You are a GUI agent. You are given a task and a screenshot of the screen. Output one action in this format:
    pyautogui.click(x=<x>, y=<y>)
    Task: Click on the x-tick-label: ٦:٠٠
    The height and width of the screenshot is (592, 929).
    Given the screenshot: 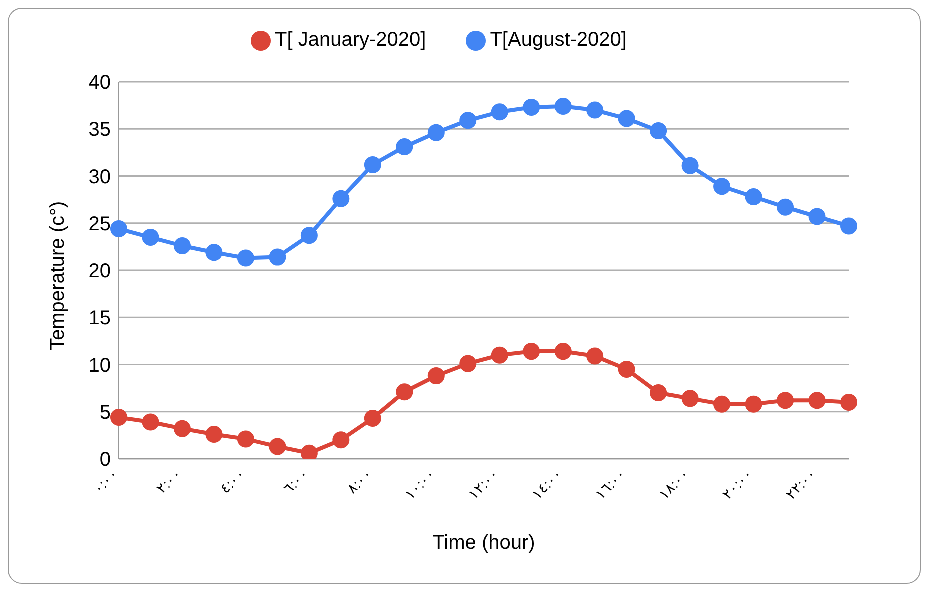 What is the action you would take?
    pyautogui.click(x=296, y=481)
    